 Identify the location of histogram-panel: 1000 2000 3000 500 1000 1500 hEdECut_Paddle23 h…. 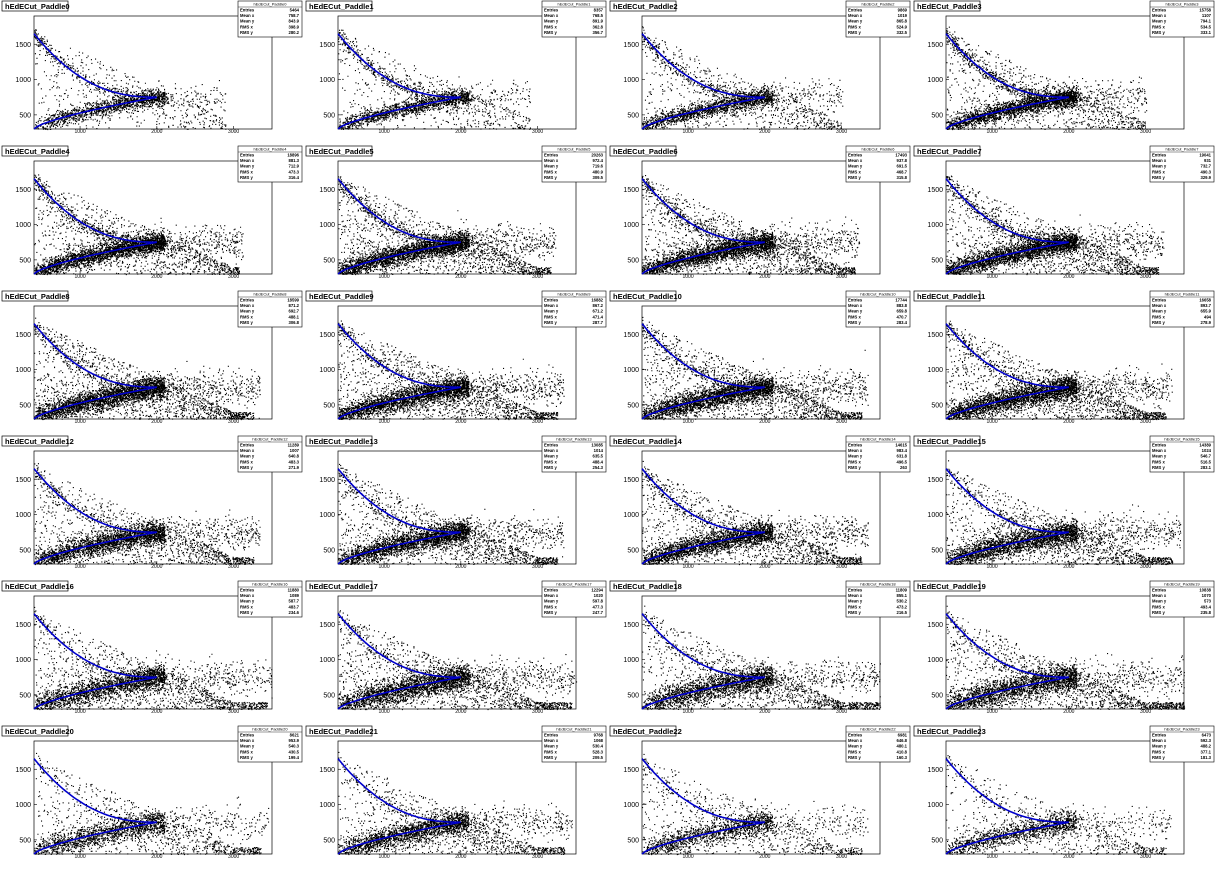
(1064, 792).